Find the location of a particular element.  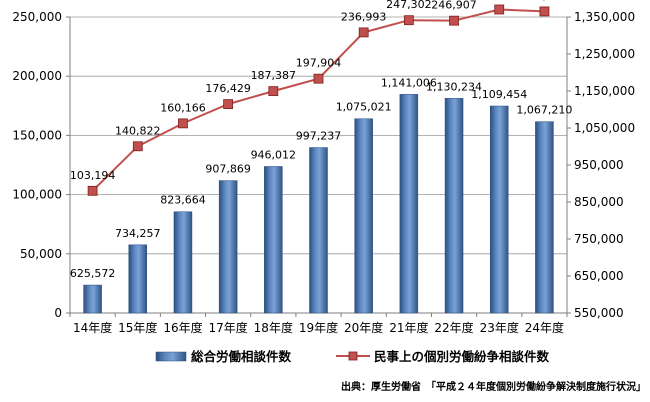

bar-data-label: 823,664 is located at coordinates (183, 200).